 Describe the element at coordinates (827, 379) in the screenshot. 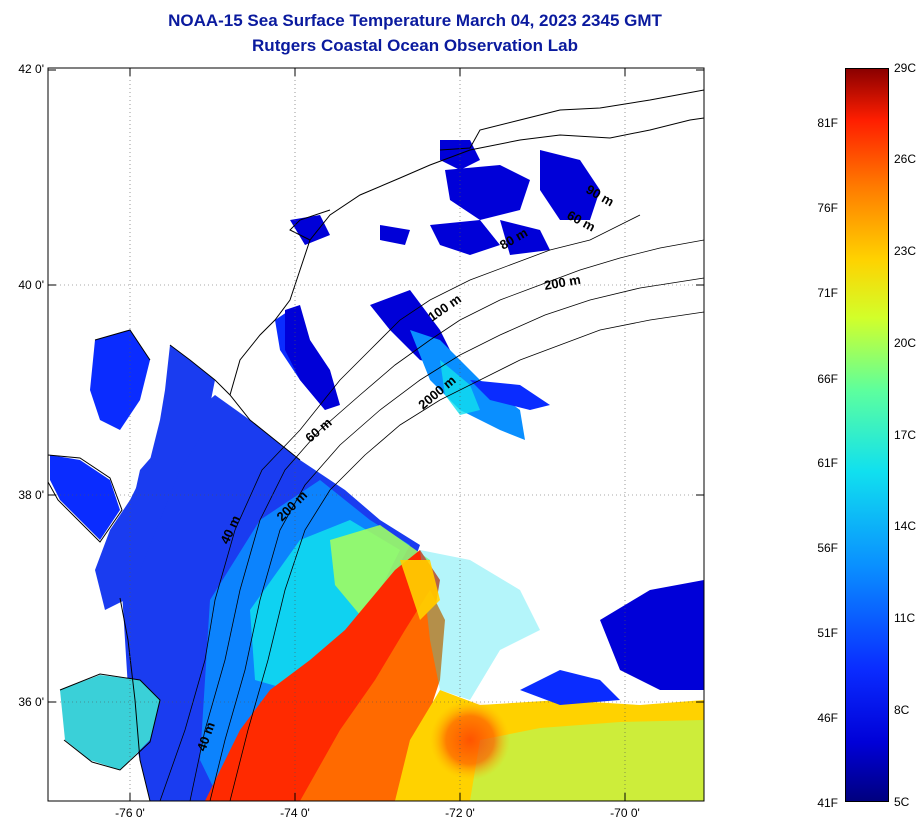

I see `colorbar-f-label: 66F` at that location.